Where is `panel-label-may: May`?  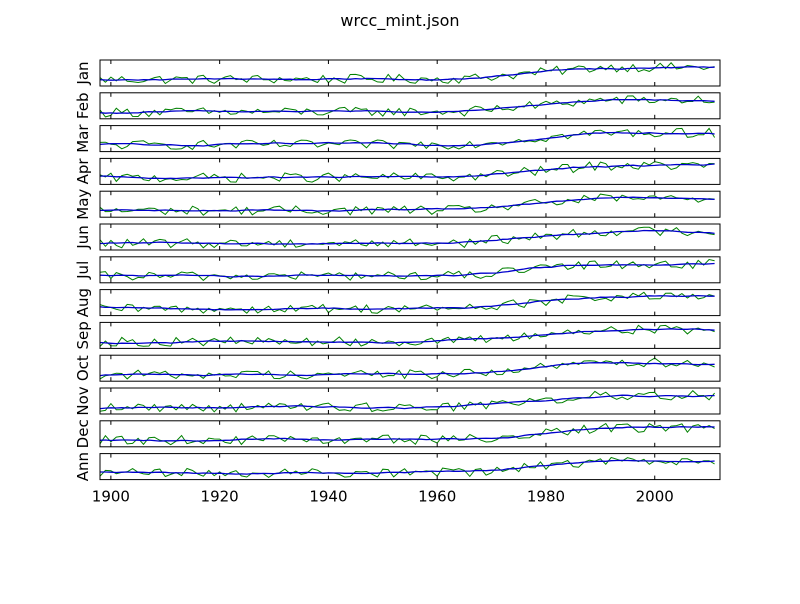 panel-label-may: May is located at coordinates (83, 204).